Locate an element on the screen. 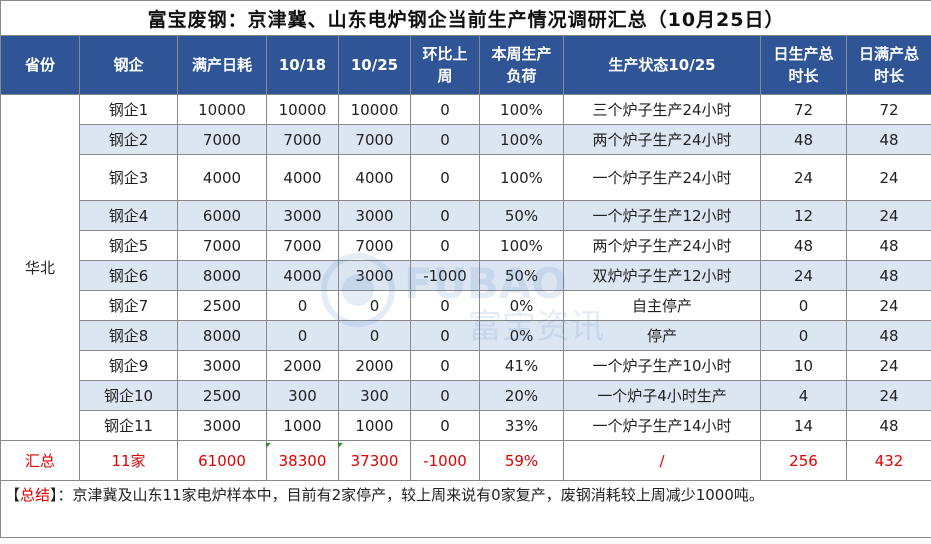 The image size is (931, 544). province-cell: 华北 is located at coordinates (40, 267).